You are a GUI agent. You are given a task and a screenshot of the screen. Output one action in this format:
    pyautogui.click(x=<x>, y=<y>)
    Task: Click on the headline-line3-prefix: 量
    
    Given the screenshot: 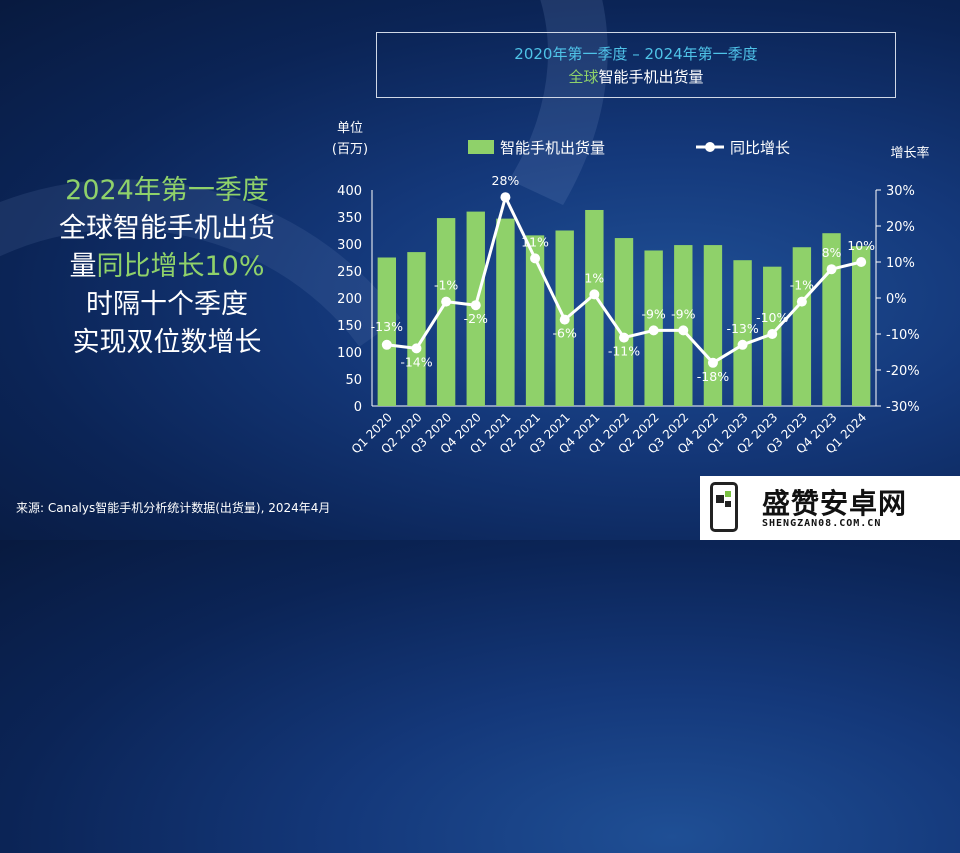 What is the action you would take?
    pyautogui.click(x=83, y=266)
    